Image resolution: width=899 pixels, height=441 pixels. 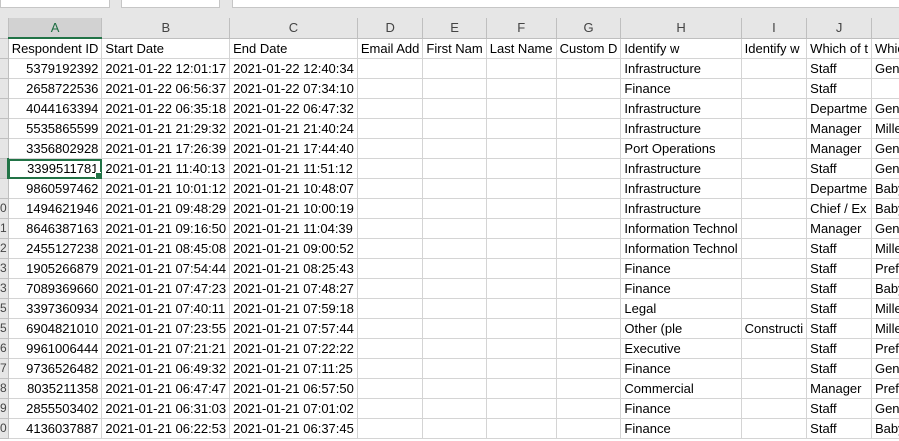 What do you see at coordinates (681, 288) in the screenshot?
I see `cell: Finance` at bounding box center [681, 288].